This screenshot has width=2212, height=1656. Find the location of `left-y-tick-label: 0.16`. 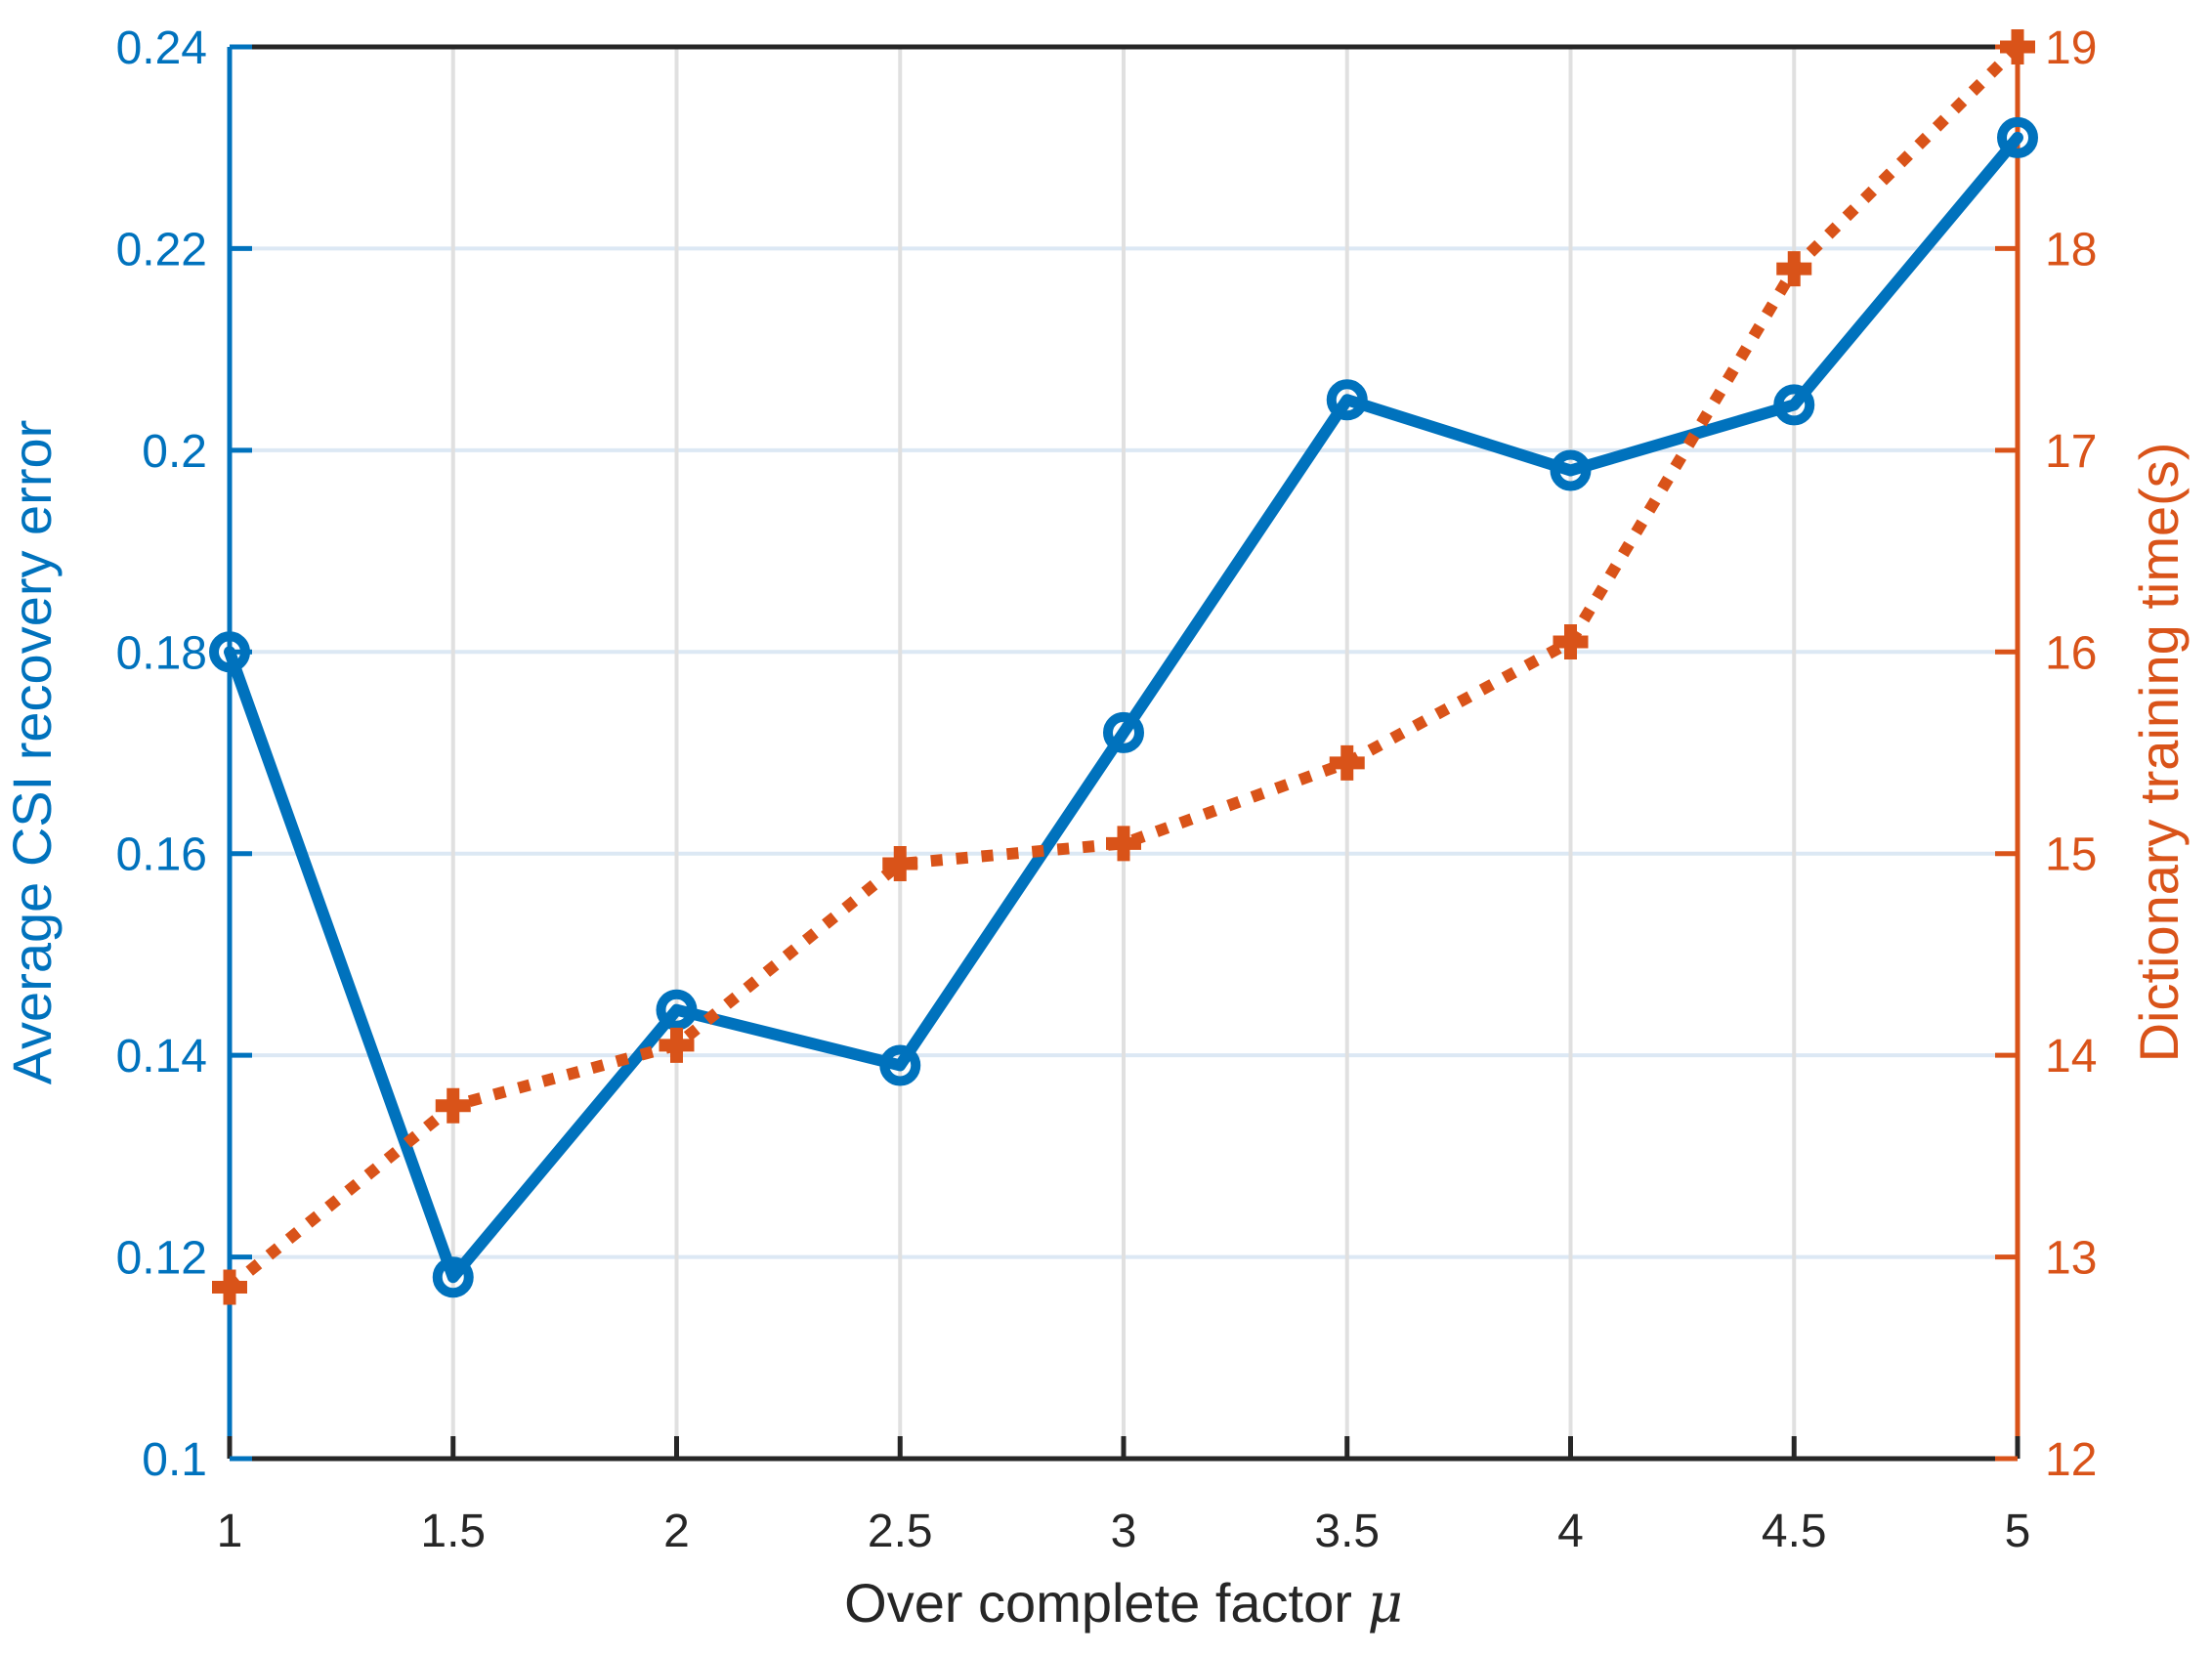

left-y-tick-label: 0.16 is located at coordinates (162, 855).